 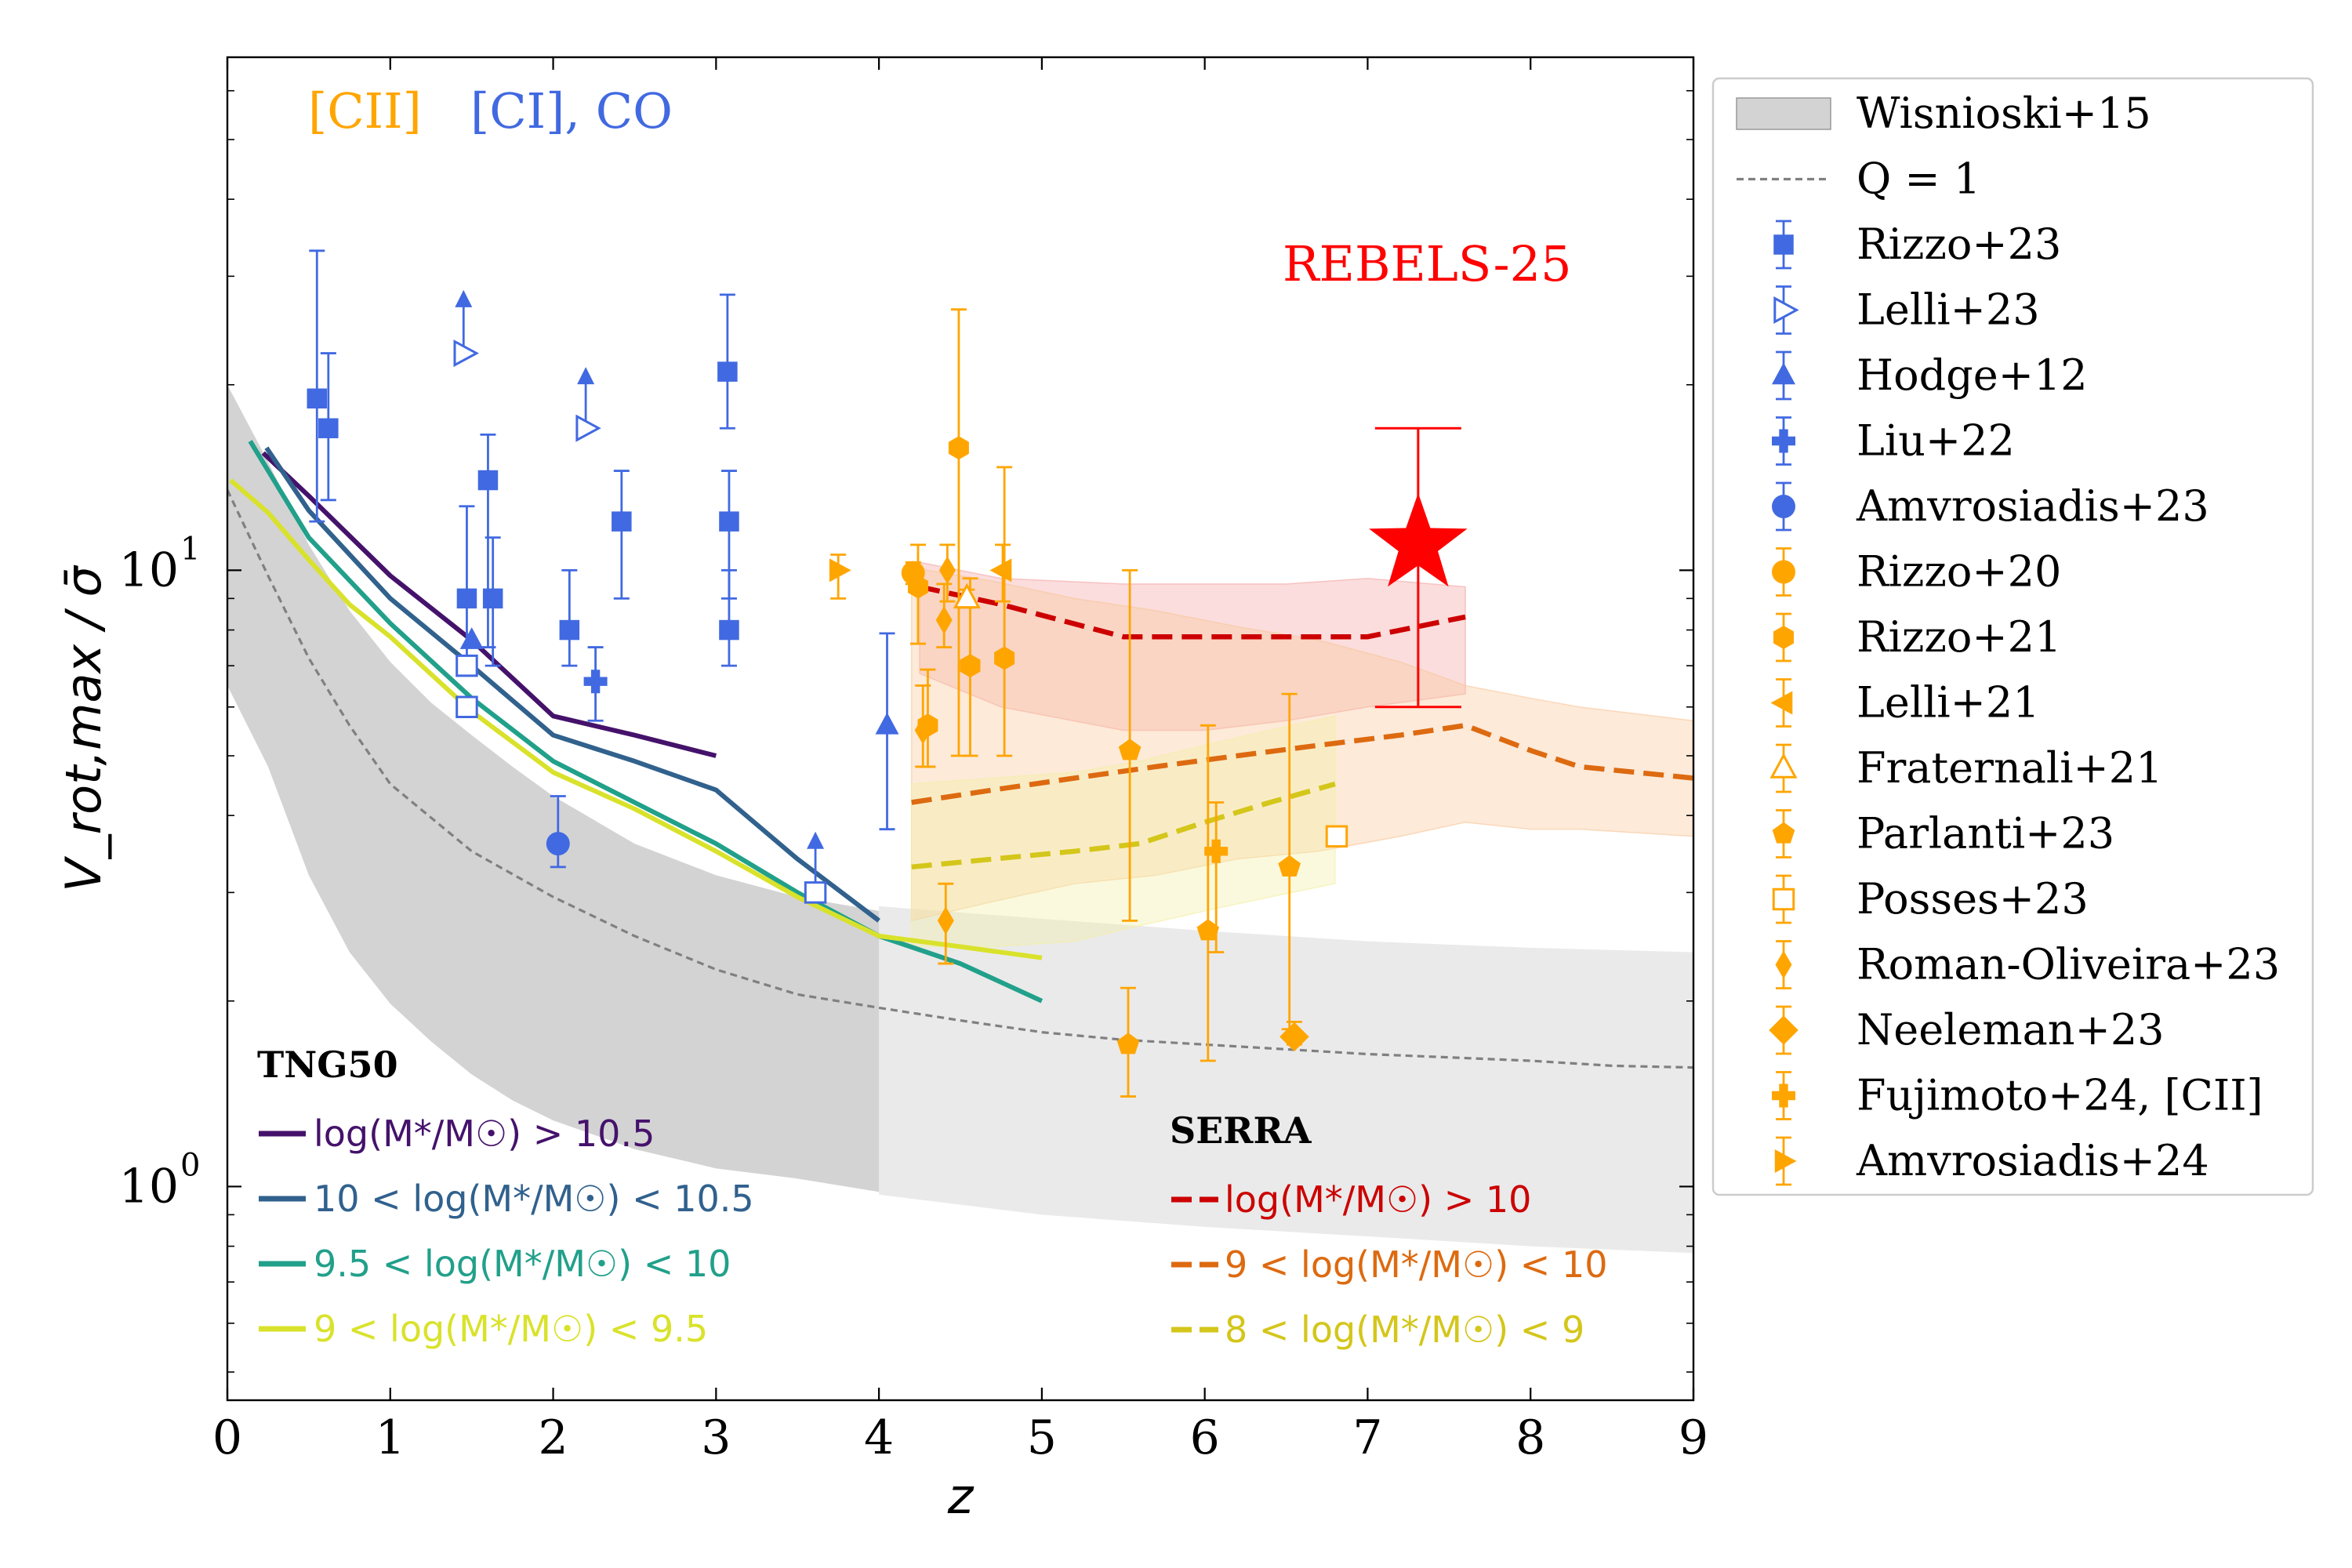 I want to click on legend-label: Rizzo+23, so click(x=1959, y=244).